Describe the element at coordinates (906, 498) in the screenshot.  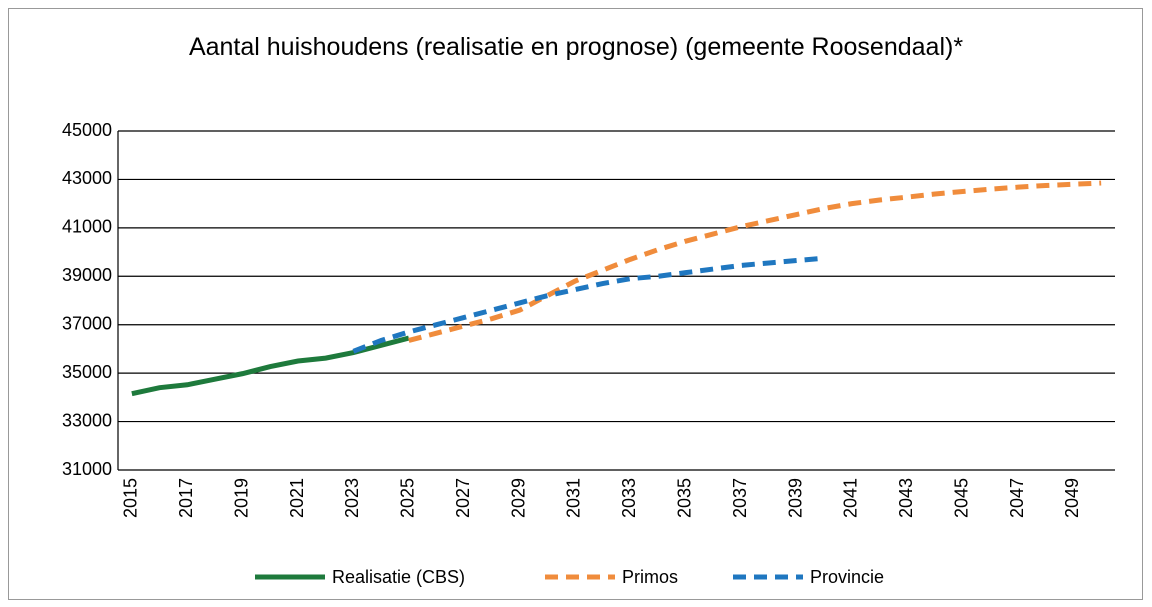
I see `x-tick-label: 2043` at that location.